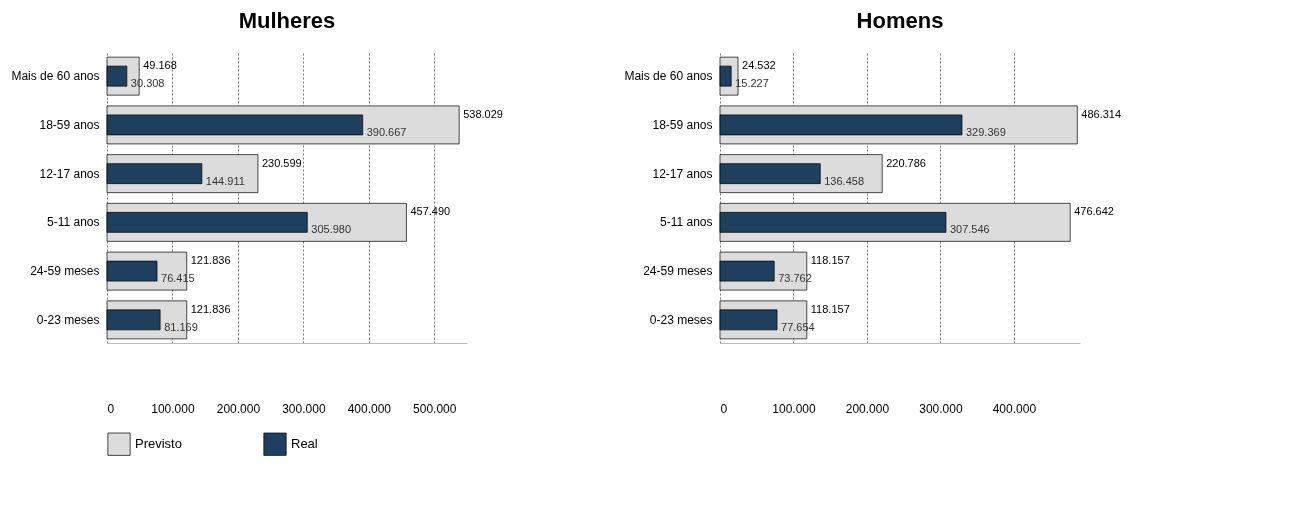 The height and width of the screenshot is (521, 1299). Describe the element at coordinates (900, 20) in the screenshot. I see `chart-title: Homens` at that location.